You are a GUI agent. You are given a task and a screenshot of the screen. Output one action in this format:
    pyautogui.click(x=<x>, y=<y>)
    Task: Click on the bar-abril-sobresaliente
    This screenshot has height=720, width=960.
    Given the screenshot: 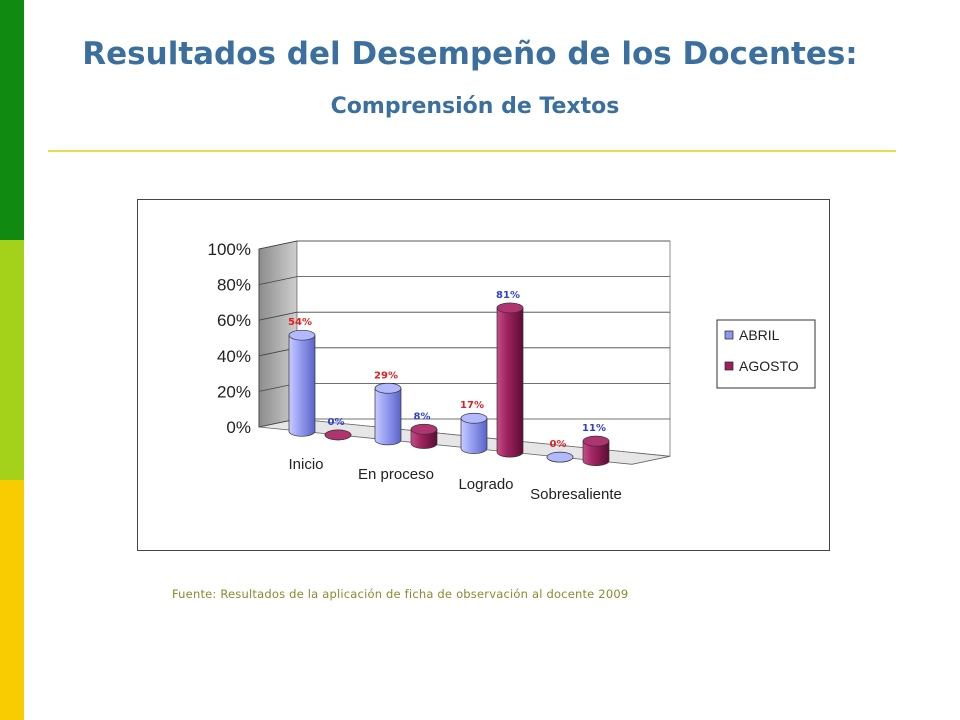 What is the action you would take?
    pyautogui.click(x=560, y=457)
    